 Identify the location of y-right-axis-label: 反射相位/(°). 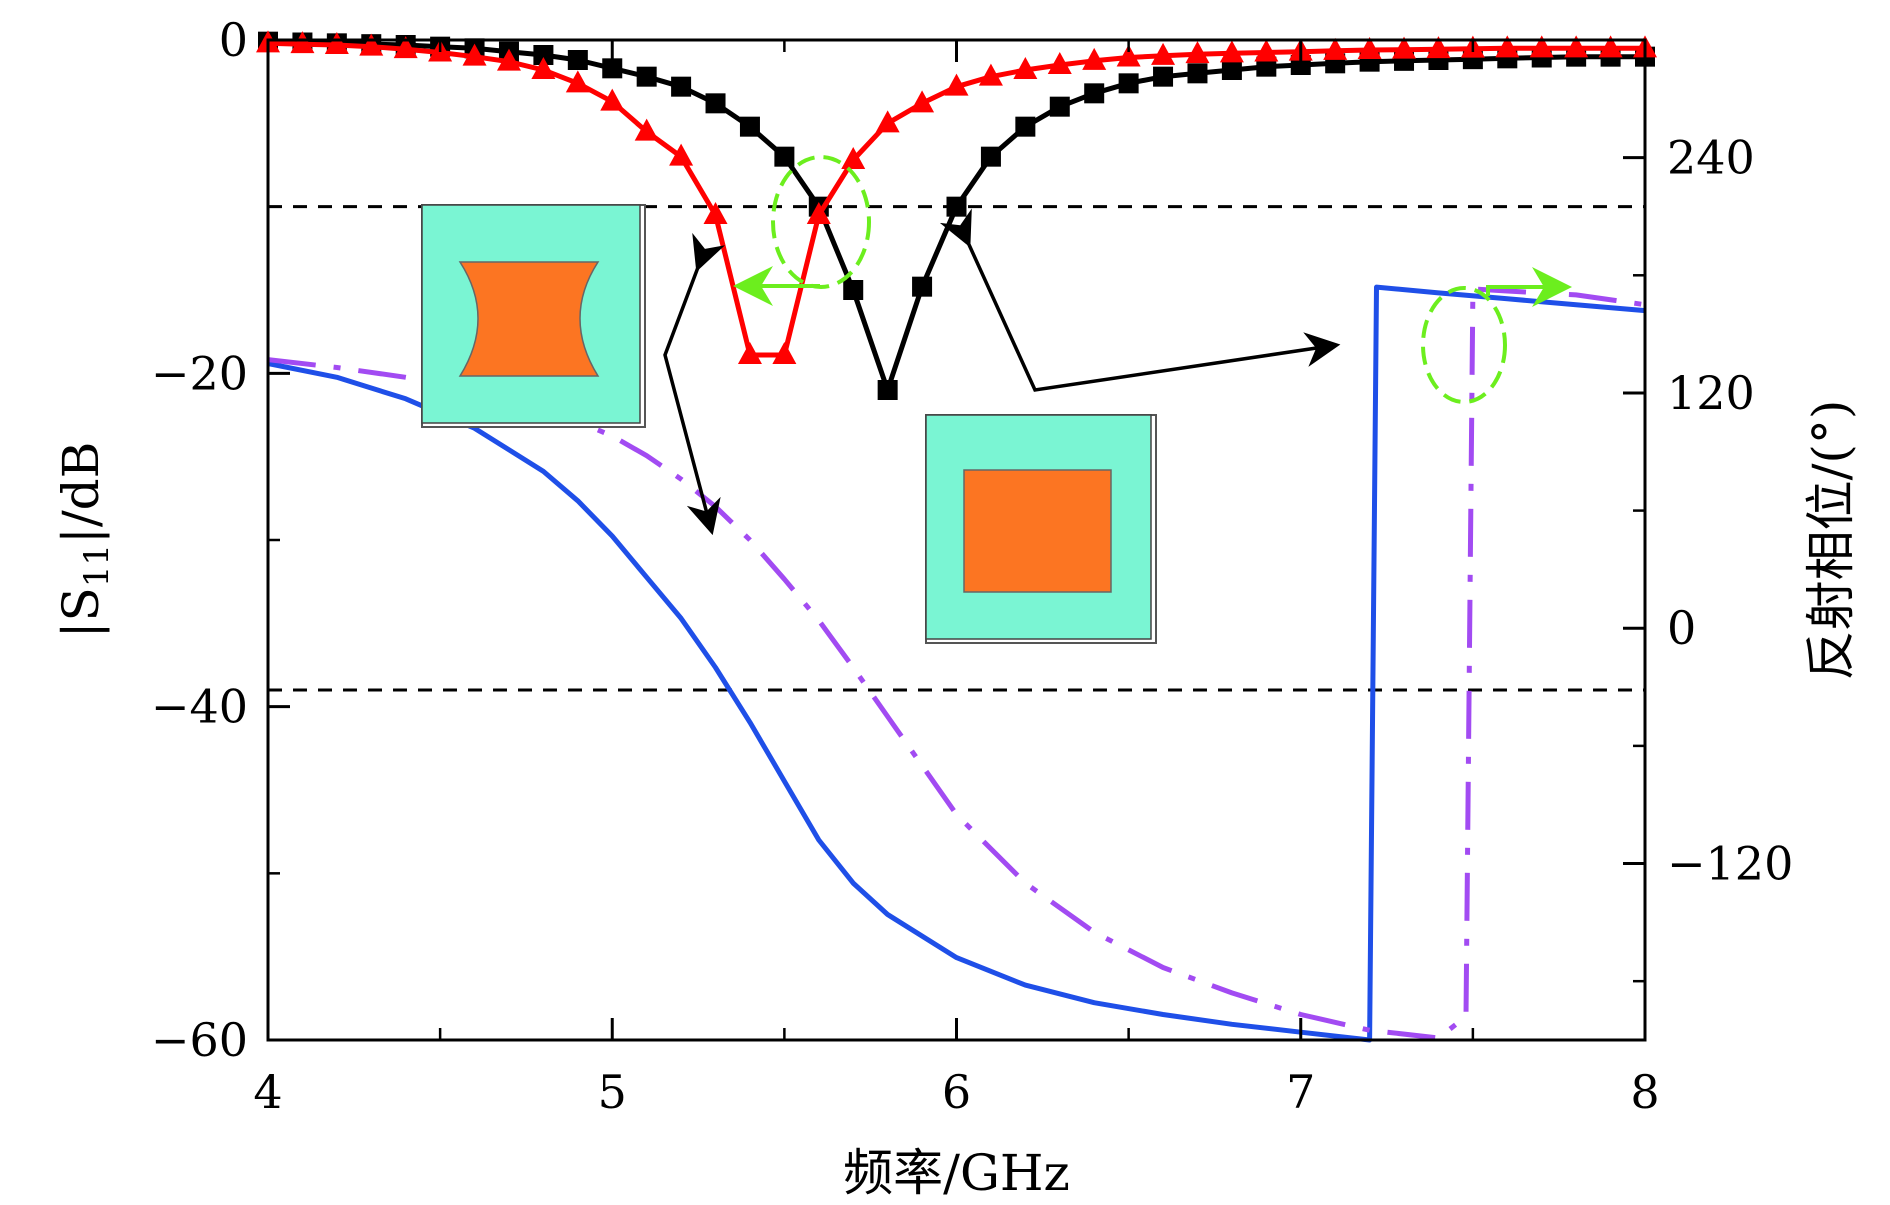
(1831, 540).